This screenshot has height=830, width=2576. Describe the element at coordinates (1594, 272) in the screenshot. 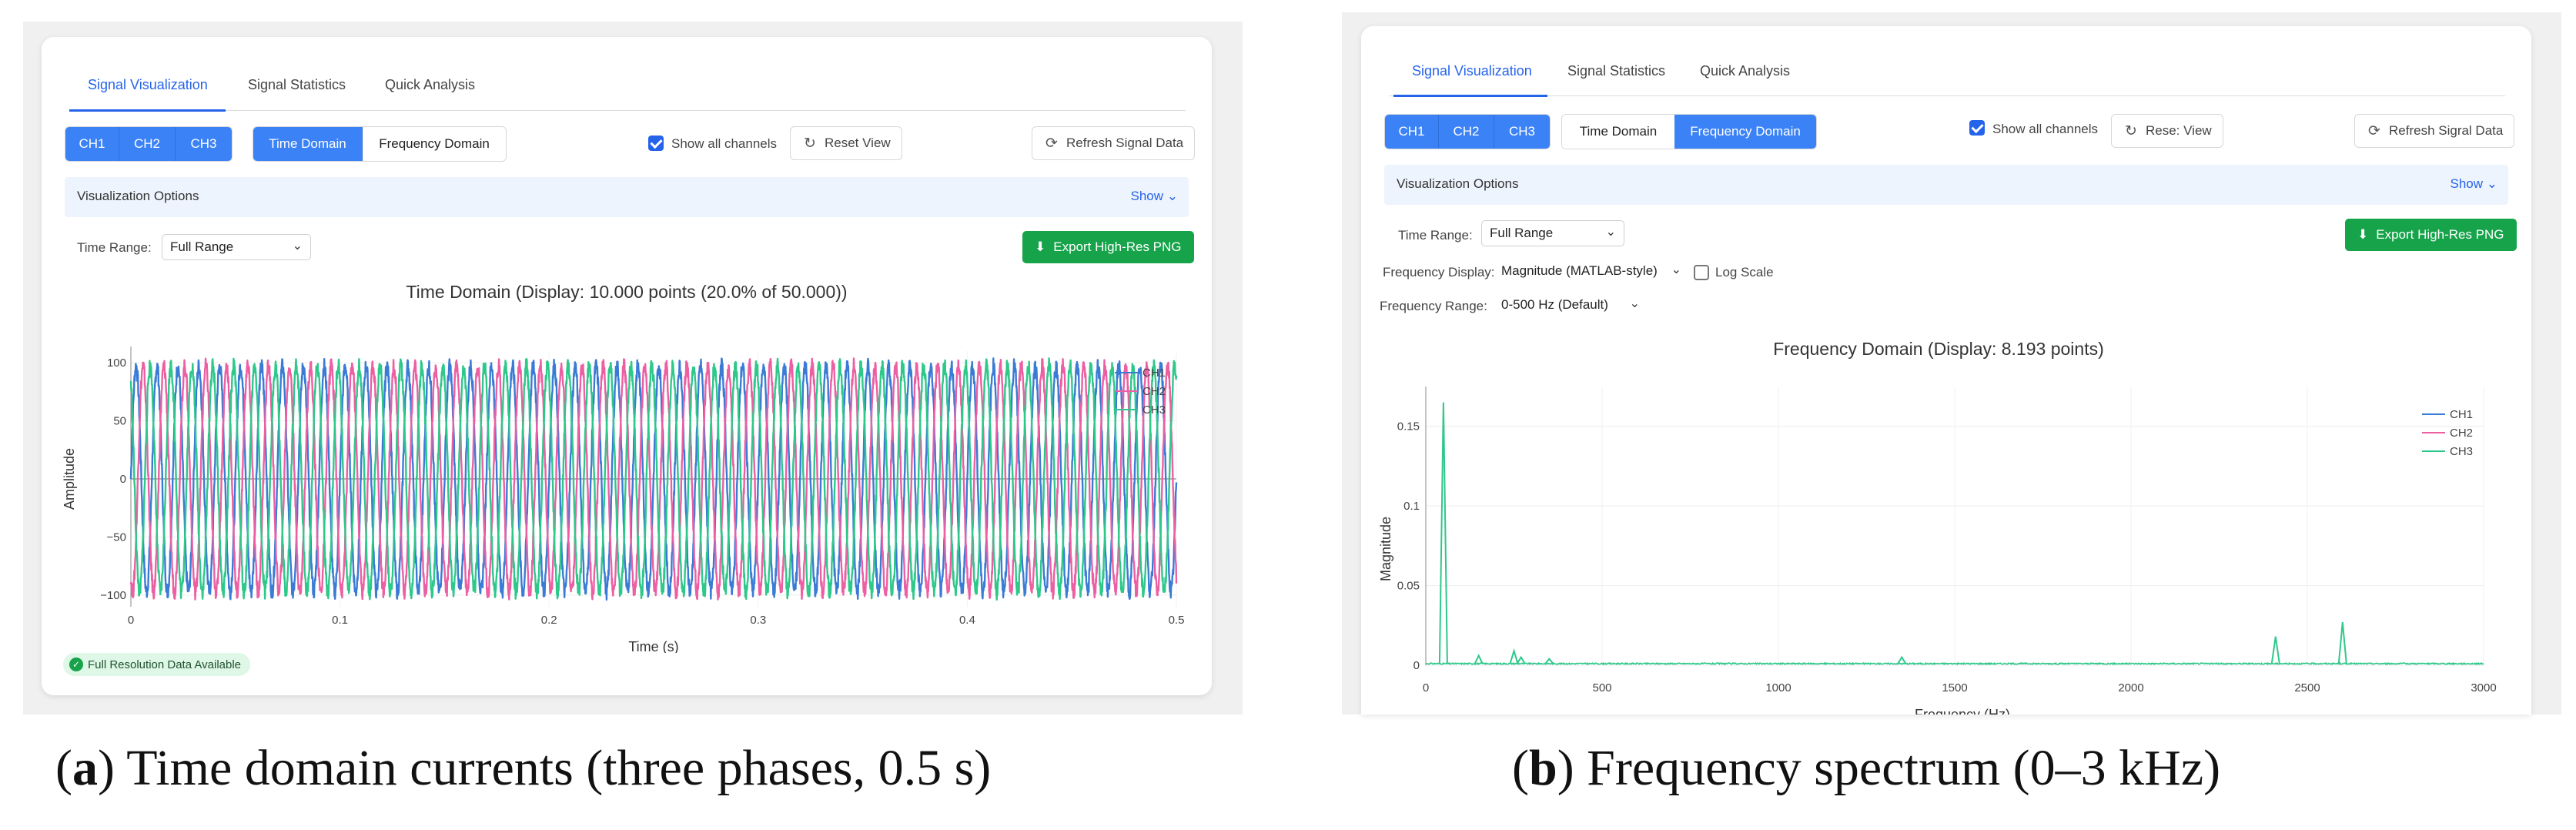

I see `frequency-display-select: Magnitude (MATLAB-style) ⌄` at that location.